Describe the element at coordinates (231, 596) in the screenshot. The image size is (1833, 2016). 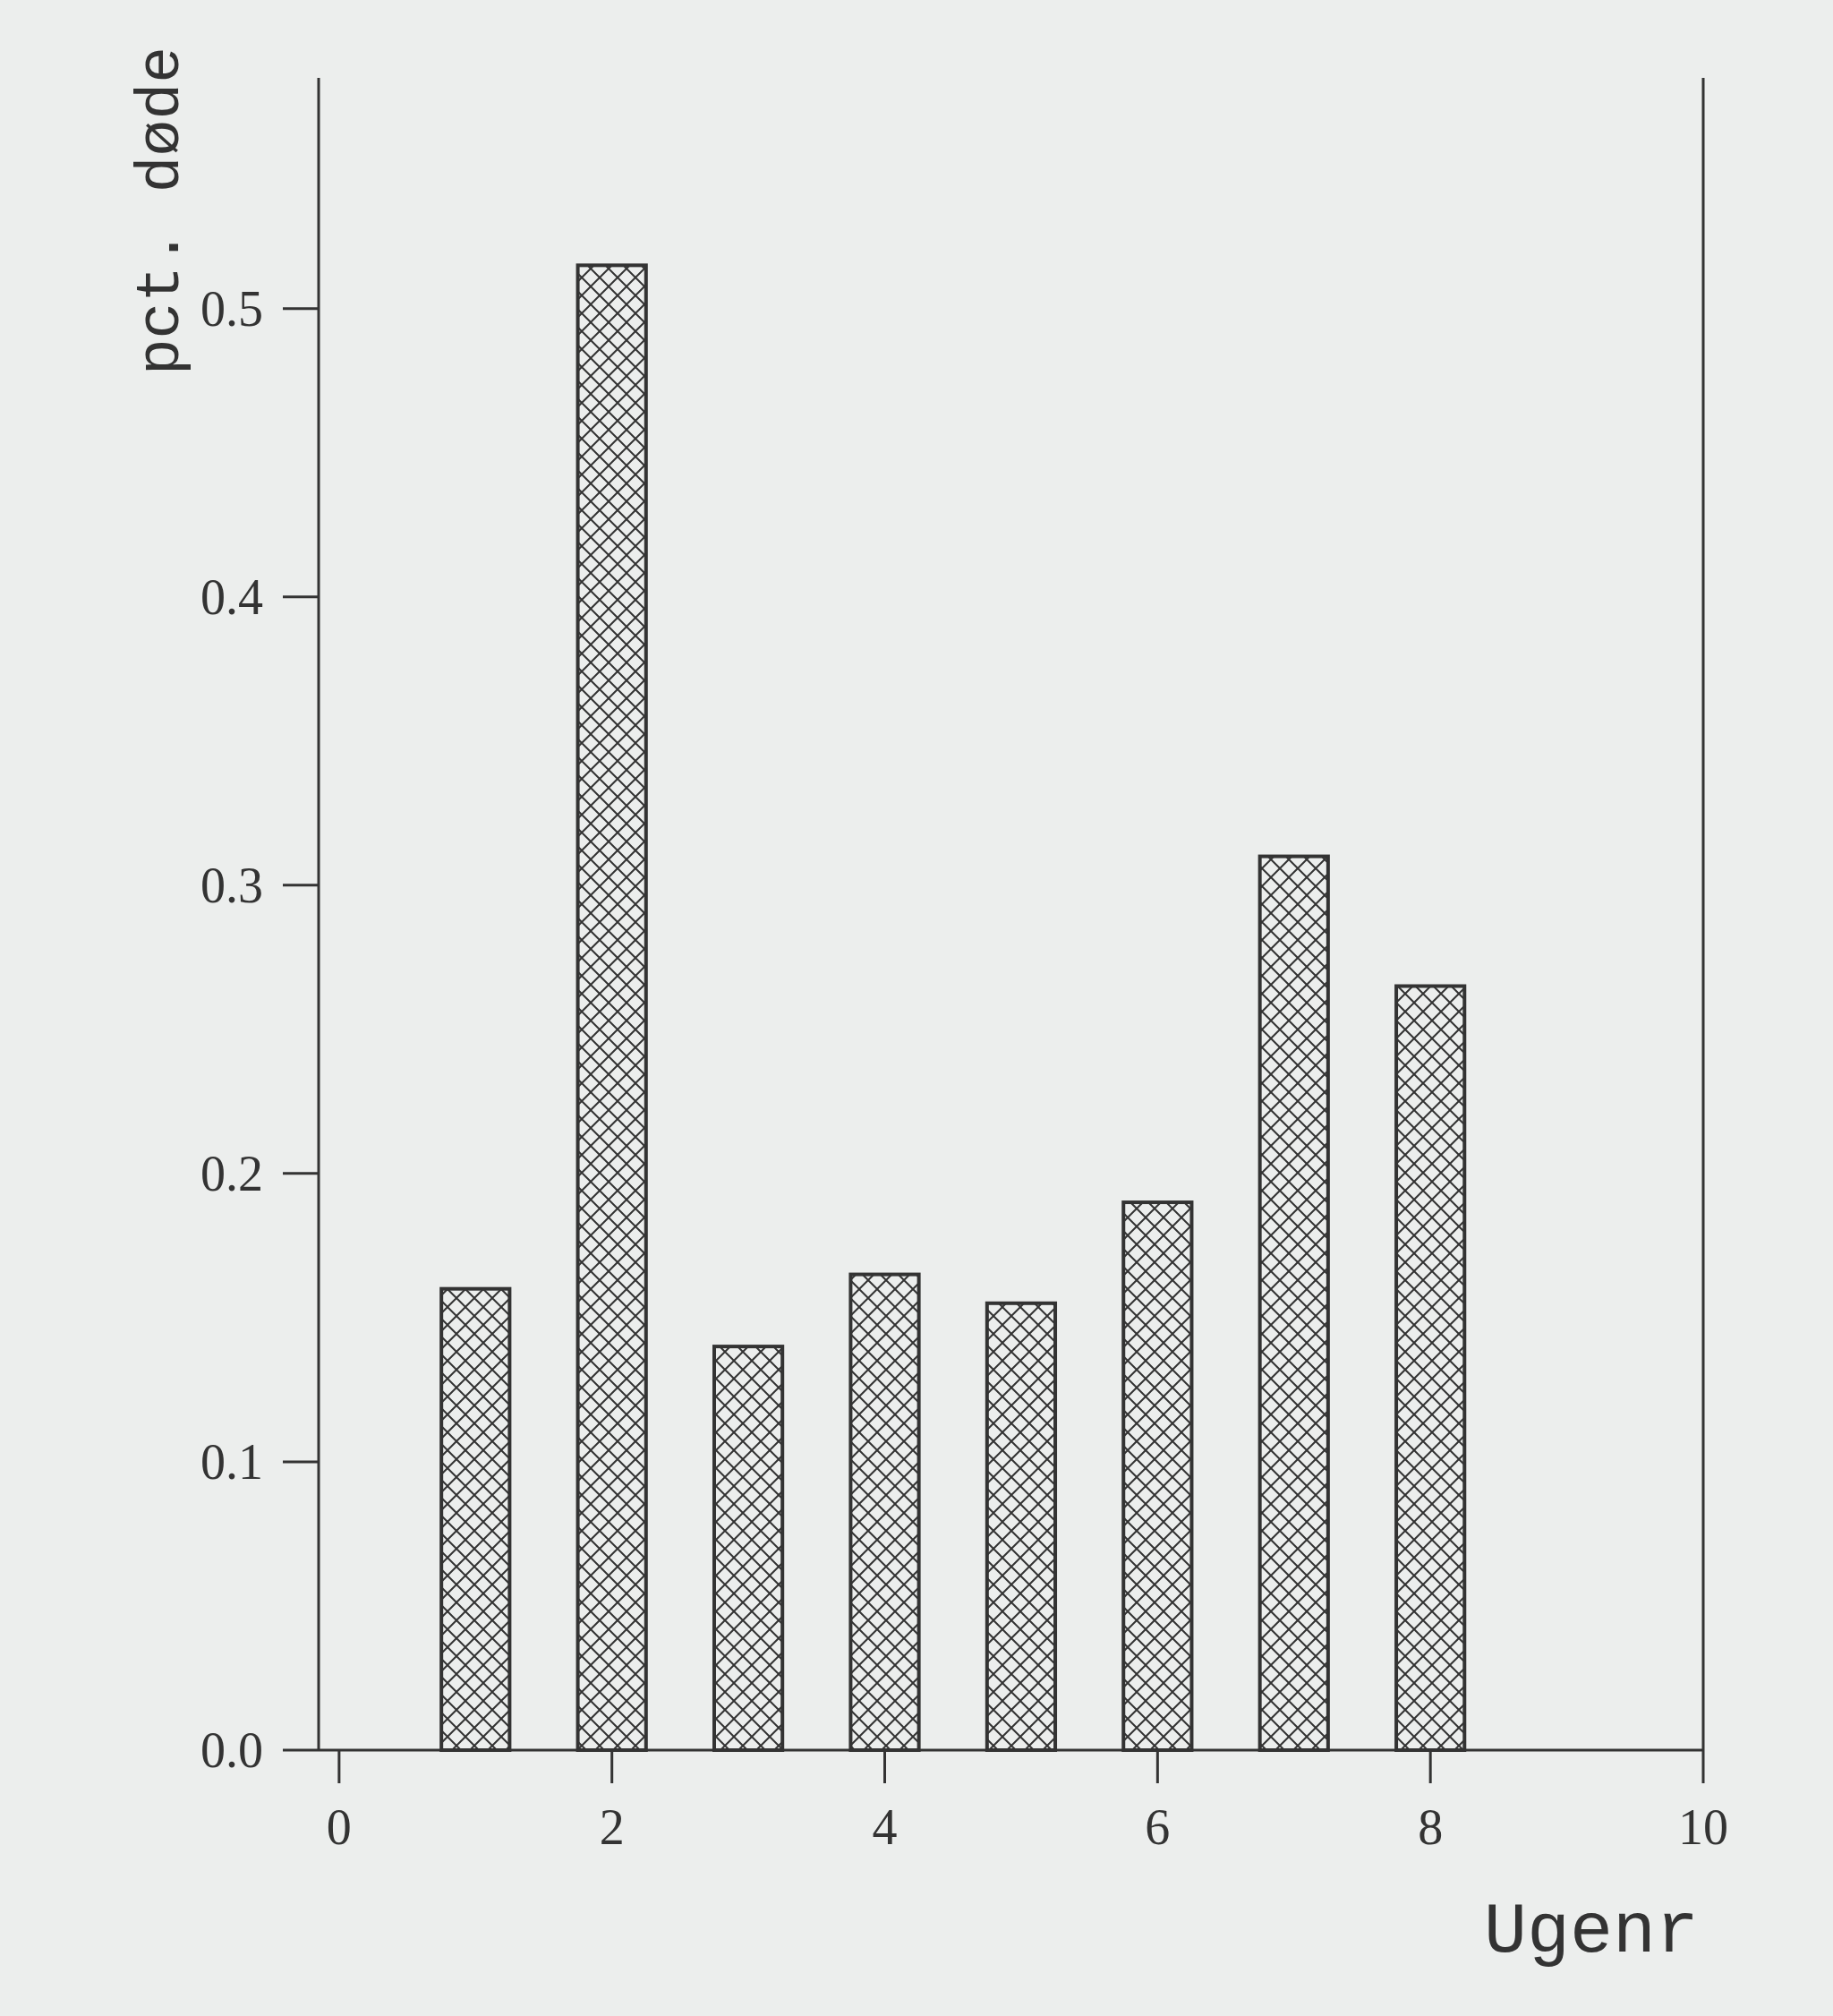
I see `y-tick-label: 0.4` at that location.